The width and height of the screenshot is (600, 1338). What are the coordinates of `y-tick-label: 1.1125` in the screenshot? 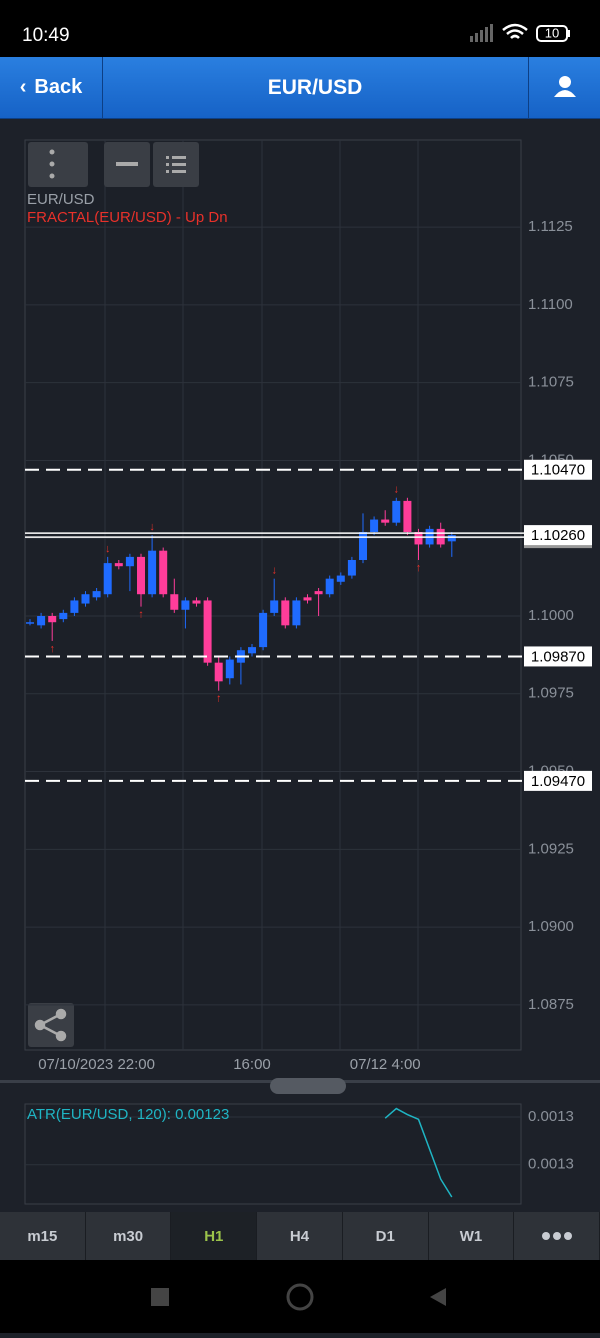 It's located at (550, 226).